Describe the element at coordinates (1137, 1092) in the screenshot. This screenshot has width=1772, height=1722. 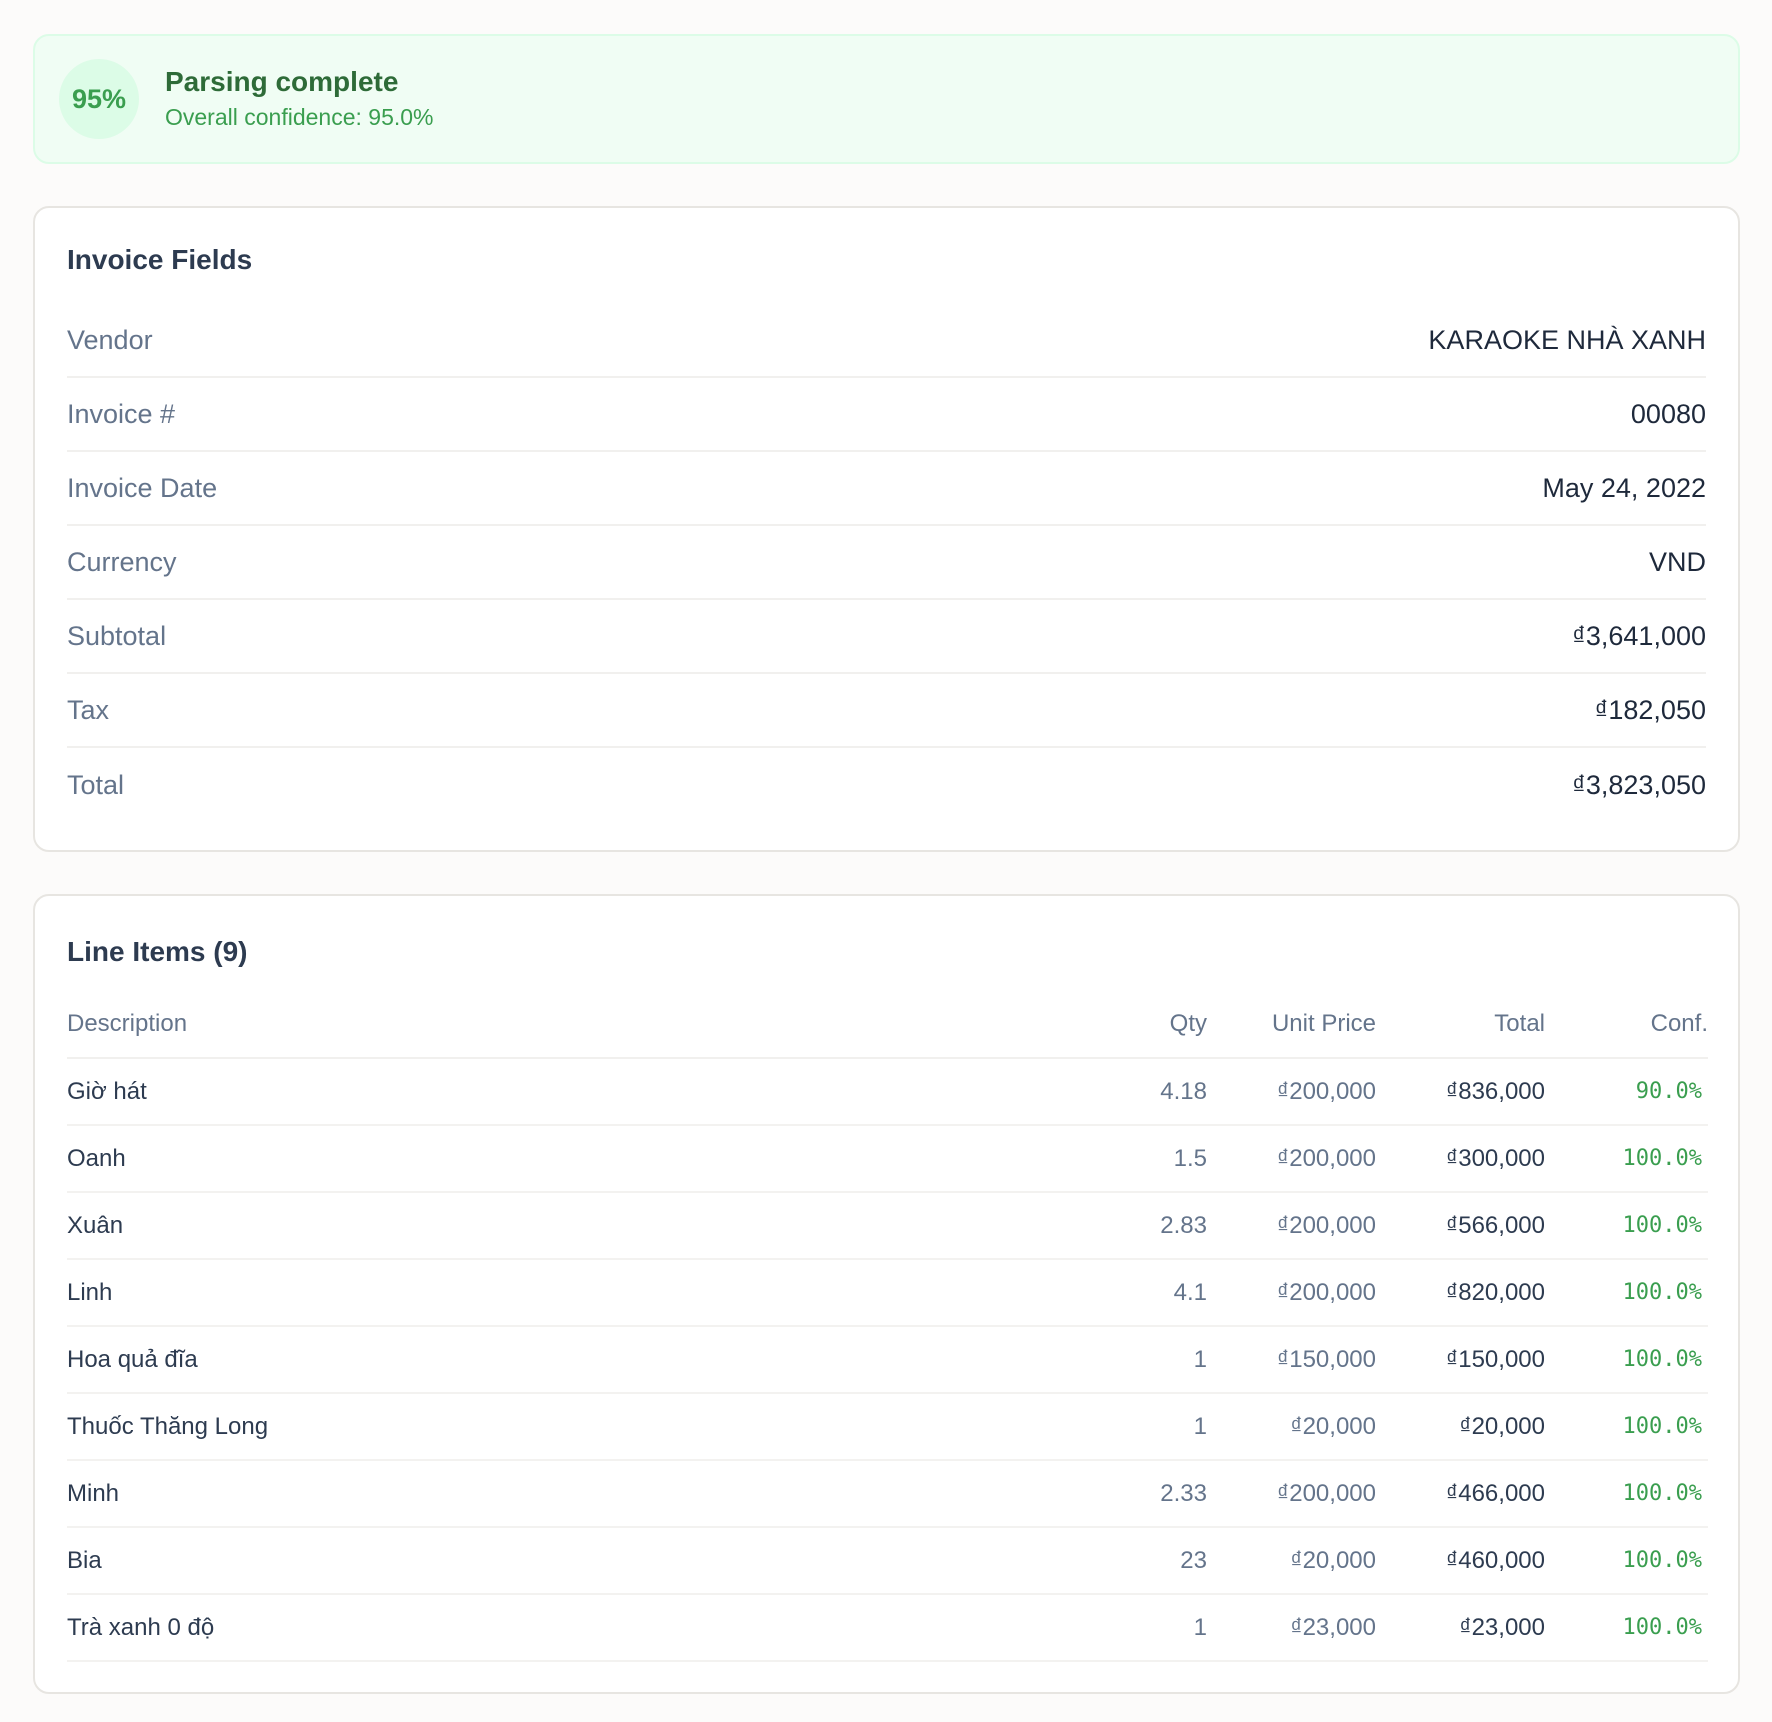
I see `item-qty: 4.18` at that location.